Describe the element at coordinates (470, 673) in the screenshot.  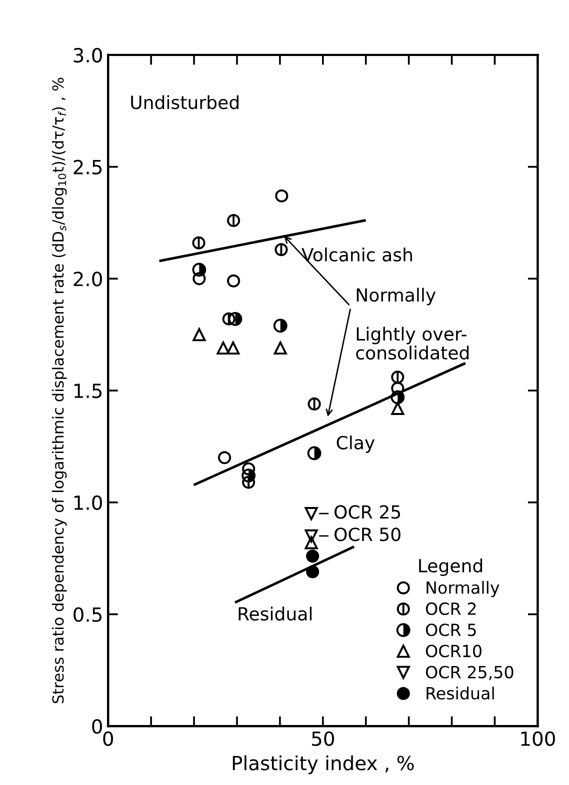
I see `legend-label: OCR 25,50` at that location.